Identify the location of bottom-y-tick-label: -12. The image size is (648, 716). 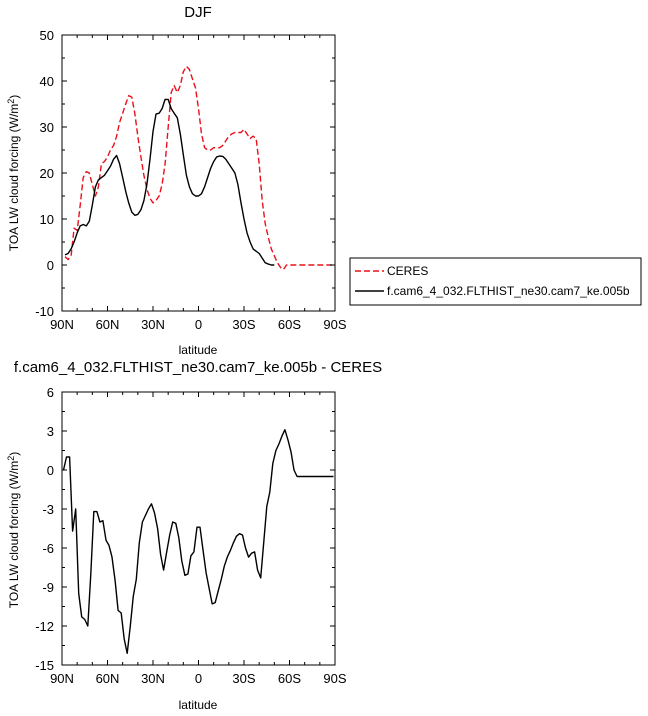
(44, 626).